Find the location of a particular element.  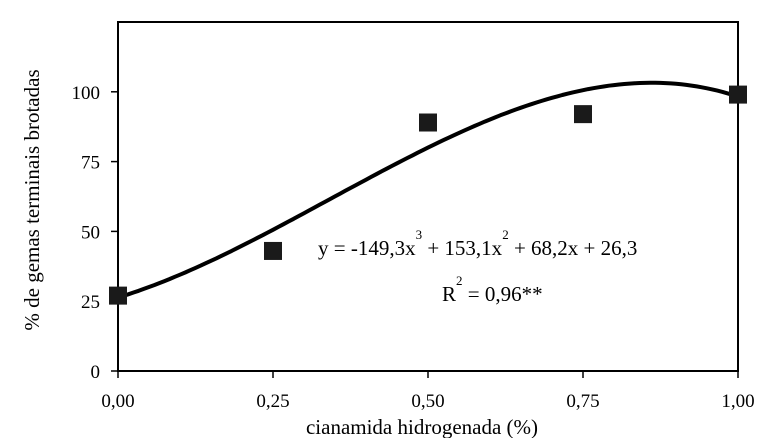

y-axis-ticks: 0 25 50 75 100 is located at coordinates (95, 233).